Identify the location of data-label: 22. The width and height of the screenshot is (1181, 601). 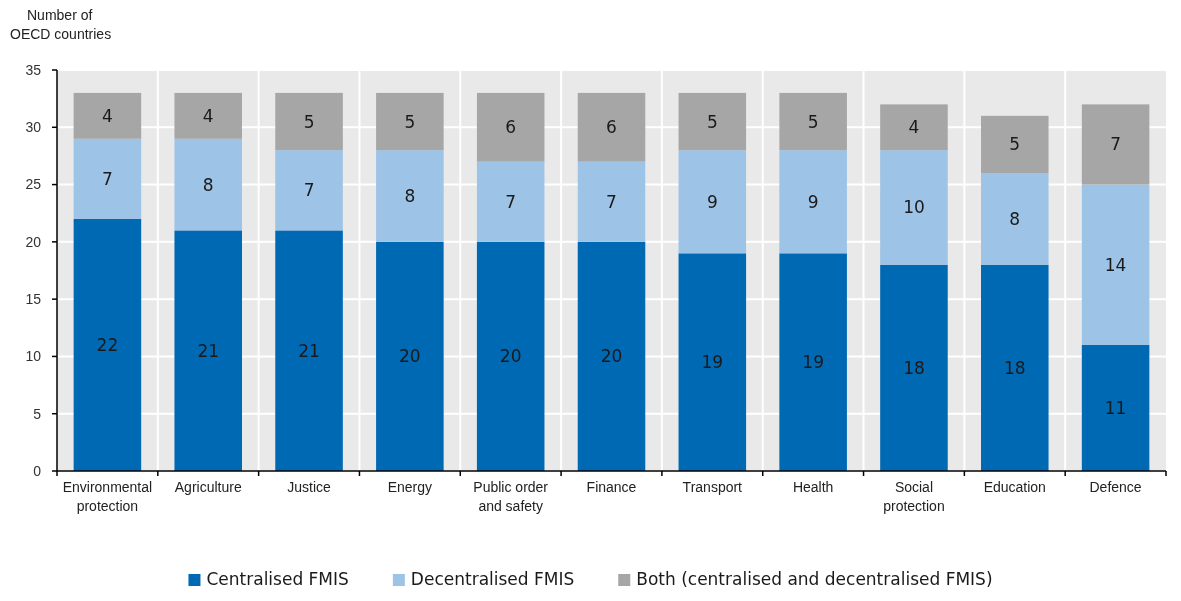
(107, 344).